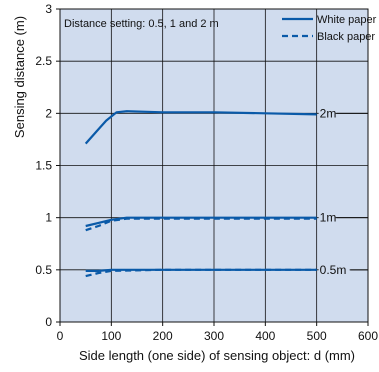  I want to click on y-tick-label: 2.5, so click(43, 61).